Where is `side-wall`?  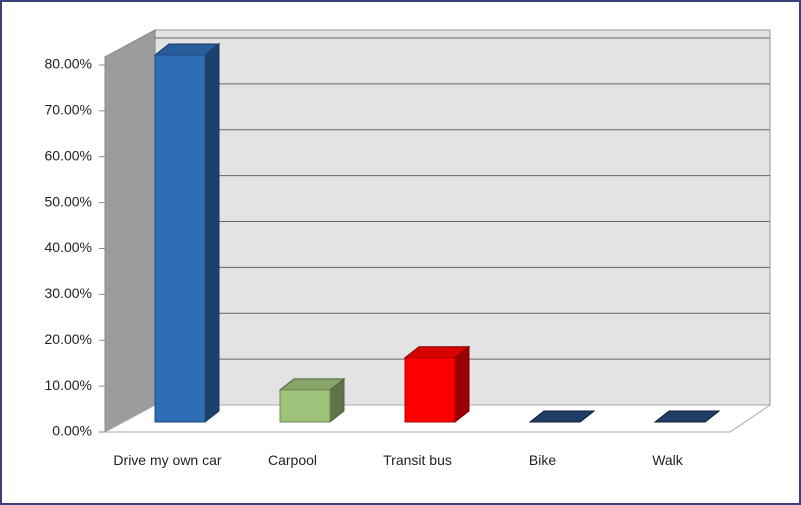
side-wall is located at coordinates (130, 231).